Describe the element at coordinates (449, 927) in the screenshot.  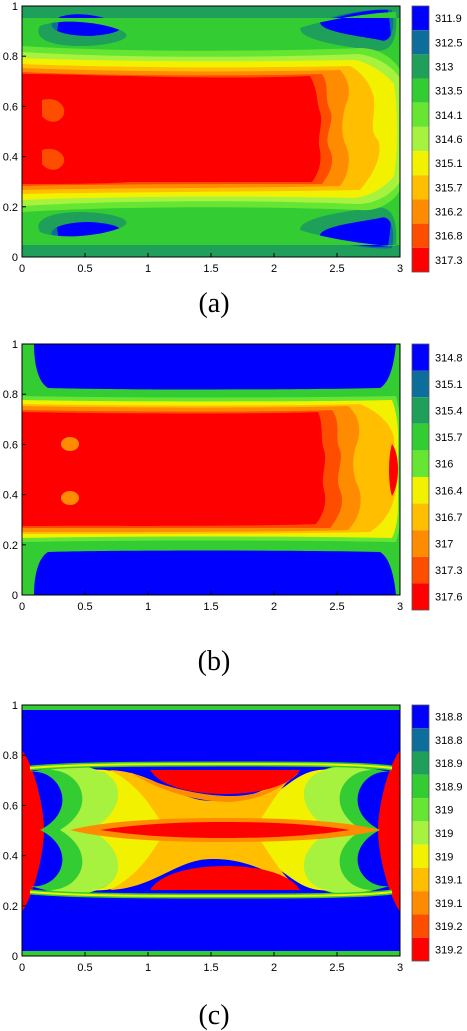
I see `legend-label: 319.2` at that location.